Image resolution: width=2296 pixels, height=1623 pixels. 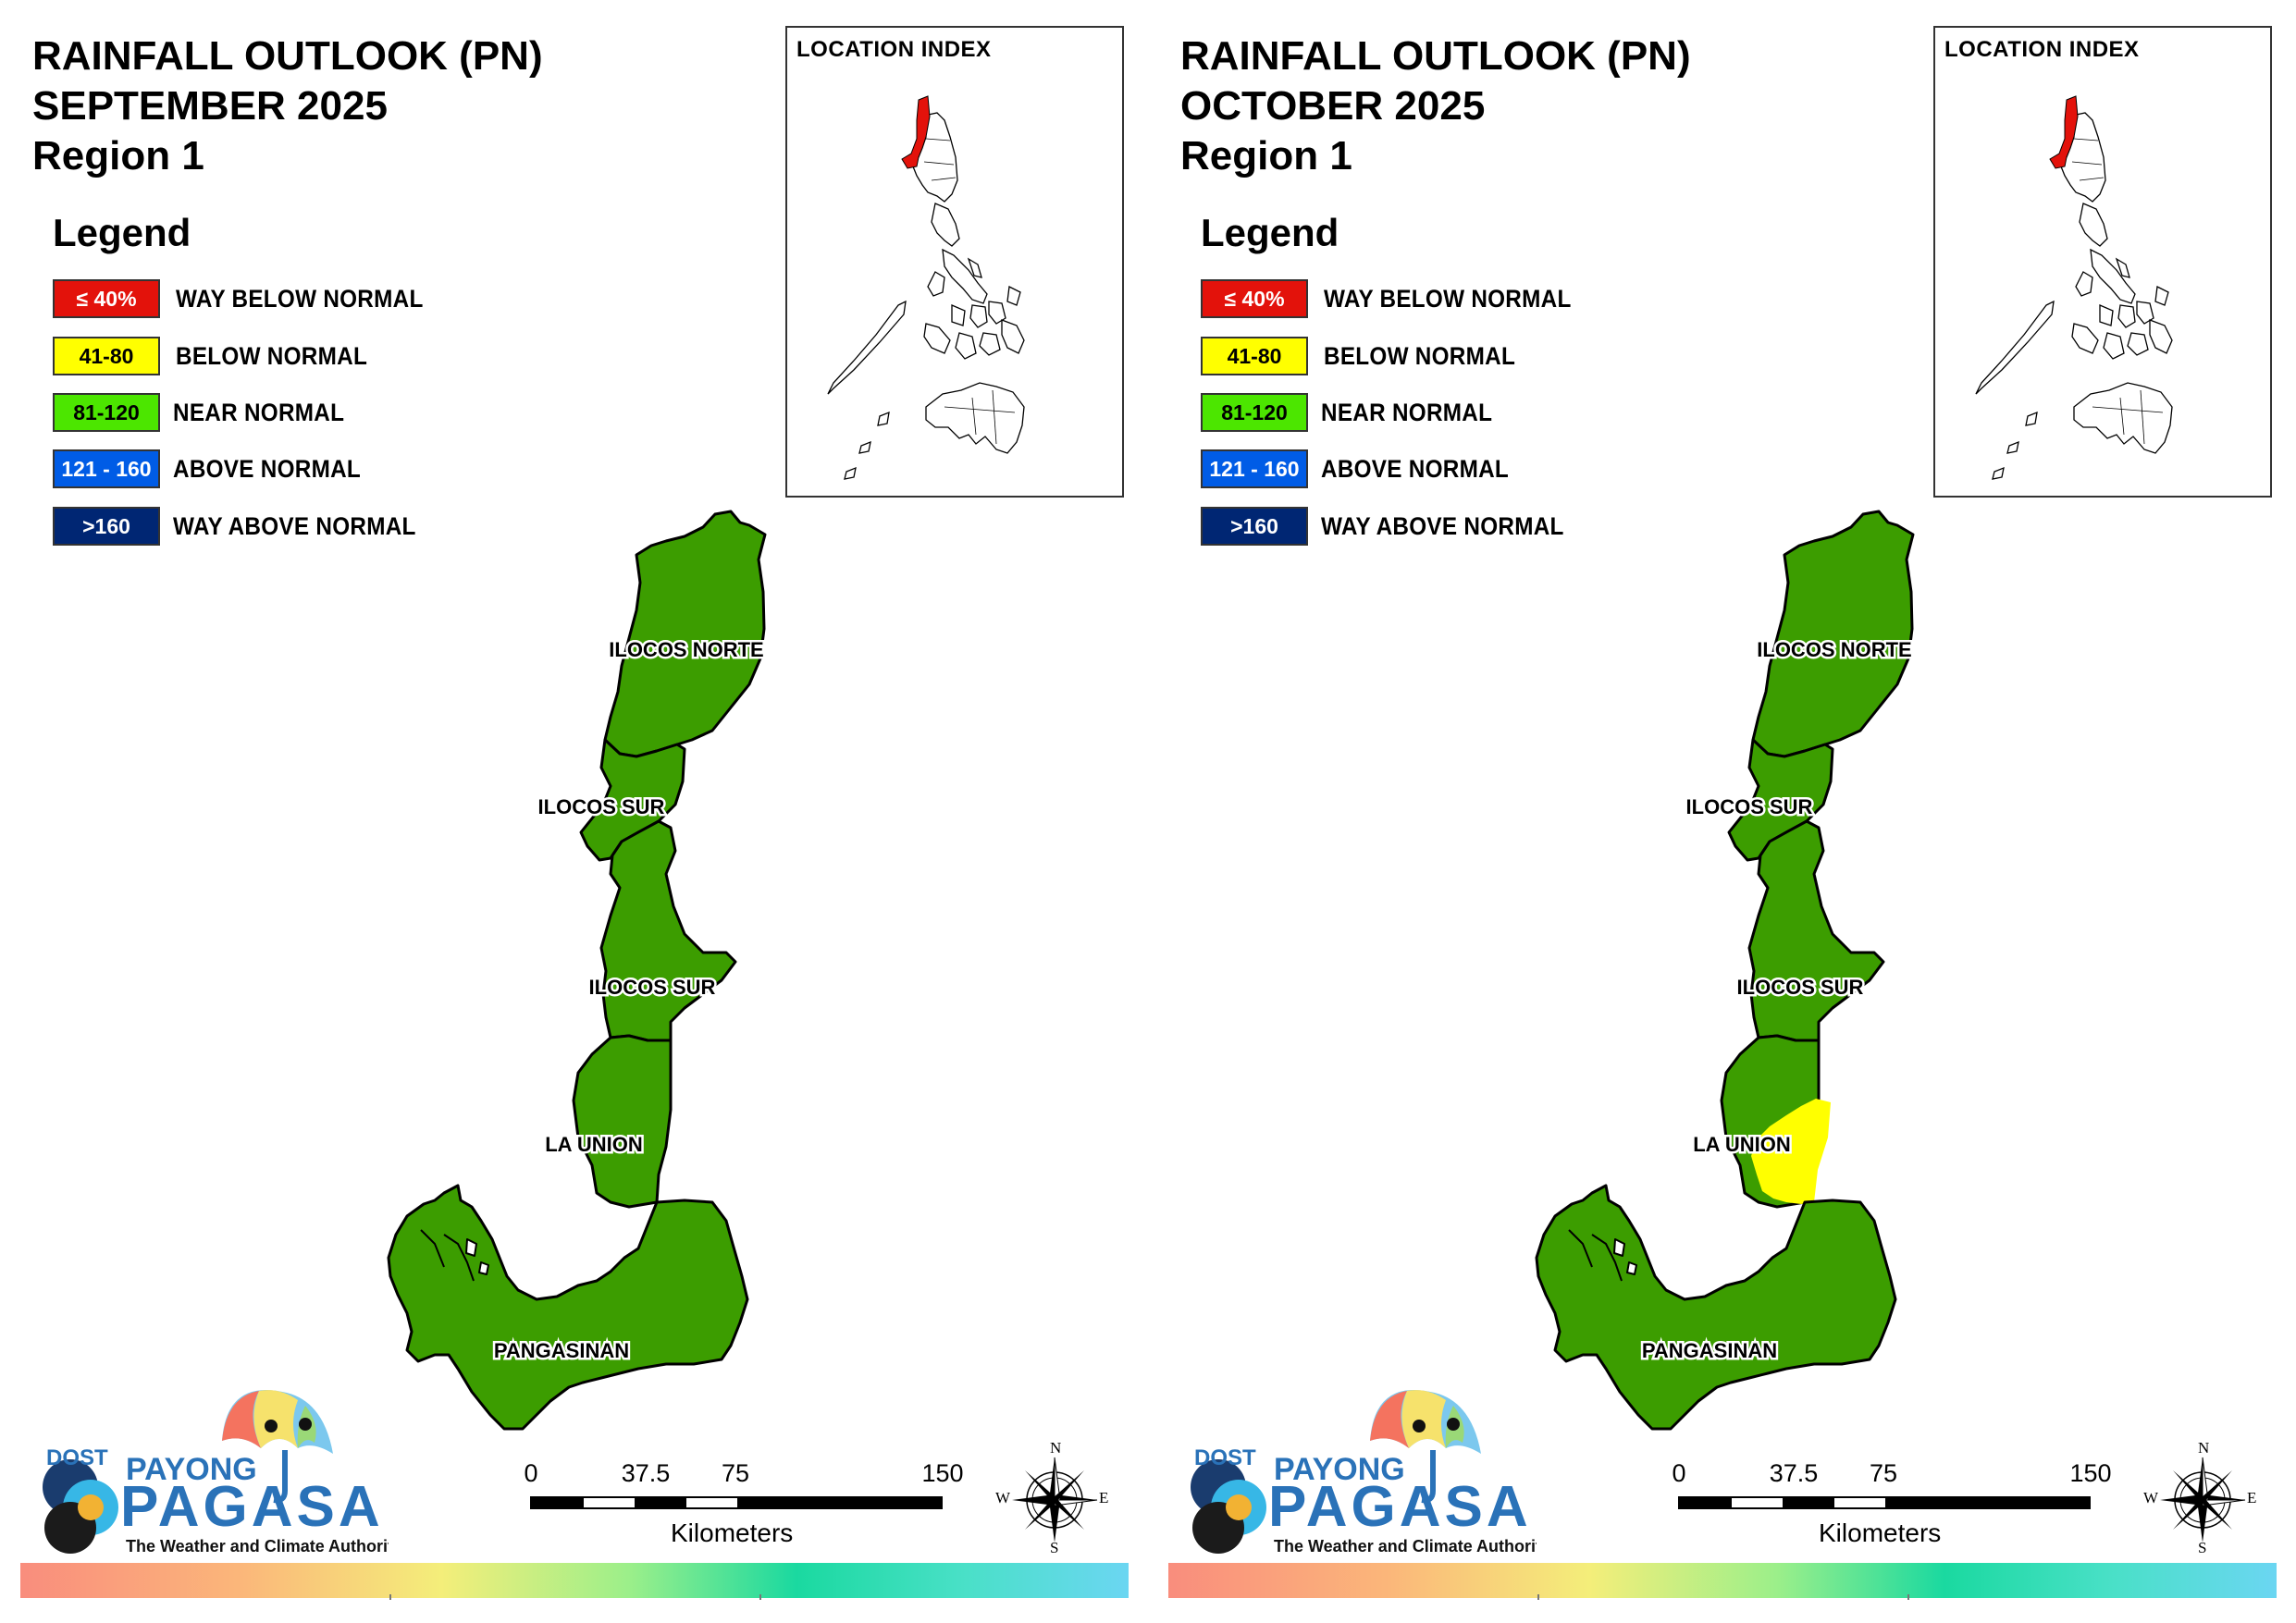 What do you see at coordinates (942, 1473) in the screenshot?
I see `scale-tick: 150` at bounding box center [942, 1473].